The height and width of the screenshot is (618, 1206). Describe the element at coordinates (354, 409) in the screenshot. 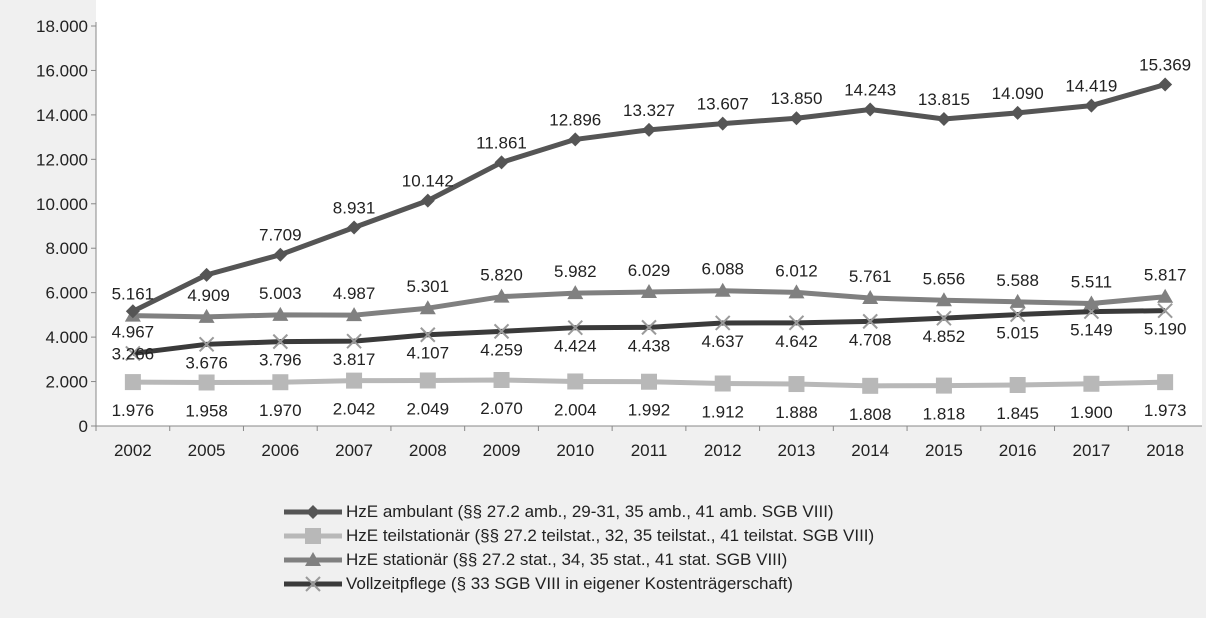

I see `data-label: 2.042` at that location.